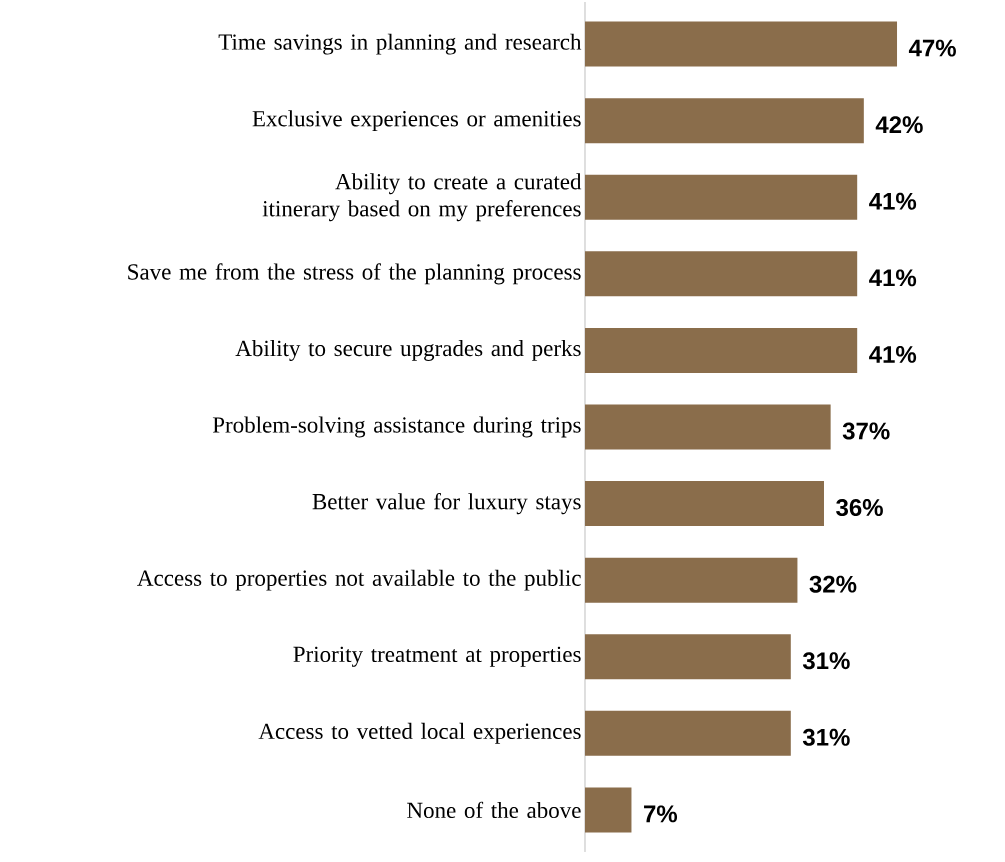  What do you see at coordinates (437, 656) in the screenshot?
I see `y-tick-label: Priority treatment at properties` at bounding box center [437, 656].